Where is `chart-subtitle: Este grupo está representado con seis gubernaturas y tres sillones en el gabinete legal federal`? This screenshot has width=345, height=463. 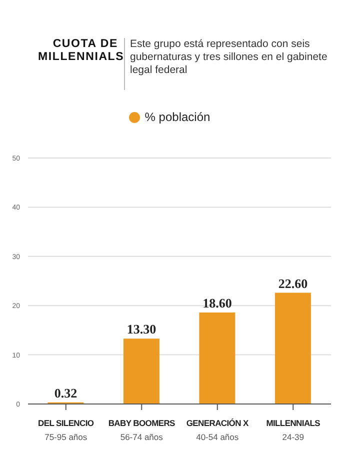
chart-subtitle: Este grupo está representado con seis gubernaturas y tres sillones en el gabinete legal federal is located at coordinates (228, 58).